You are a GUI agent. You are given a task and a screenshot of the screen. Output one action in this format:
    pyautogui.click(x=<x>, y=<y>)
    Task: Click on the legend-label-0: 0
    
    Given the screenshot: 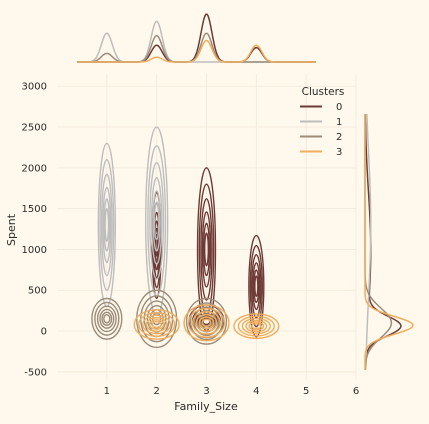 What is the action you would take?
    pyautogui.click(x=339, y=107)
    